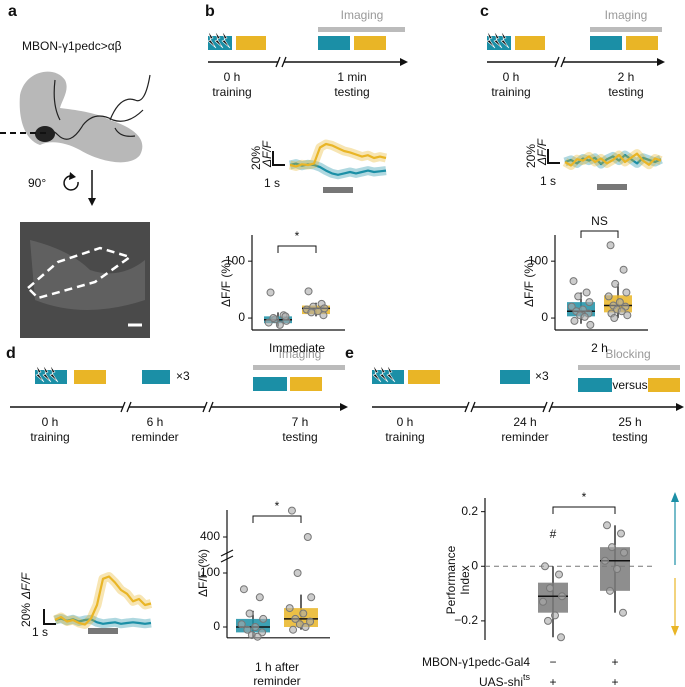  I want to click on genotype-label: MBON-γ1pedc>αβ, so click(72, 46).